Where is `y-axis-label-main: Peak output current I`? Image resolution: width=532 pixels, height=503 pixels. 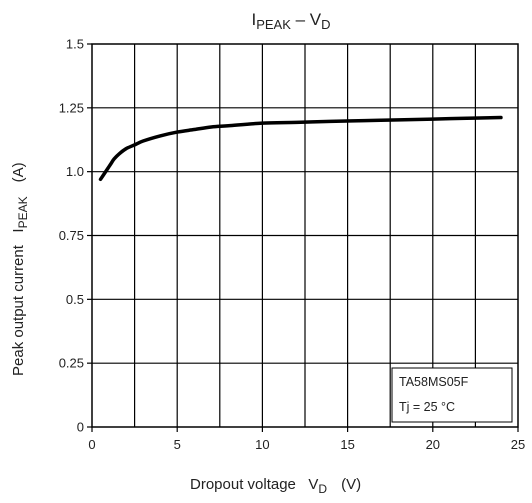
y-axis-label-main: Peak output current I is located at coordinates (18, 302).